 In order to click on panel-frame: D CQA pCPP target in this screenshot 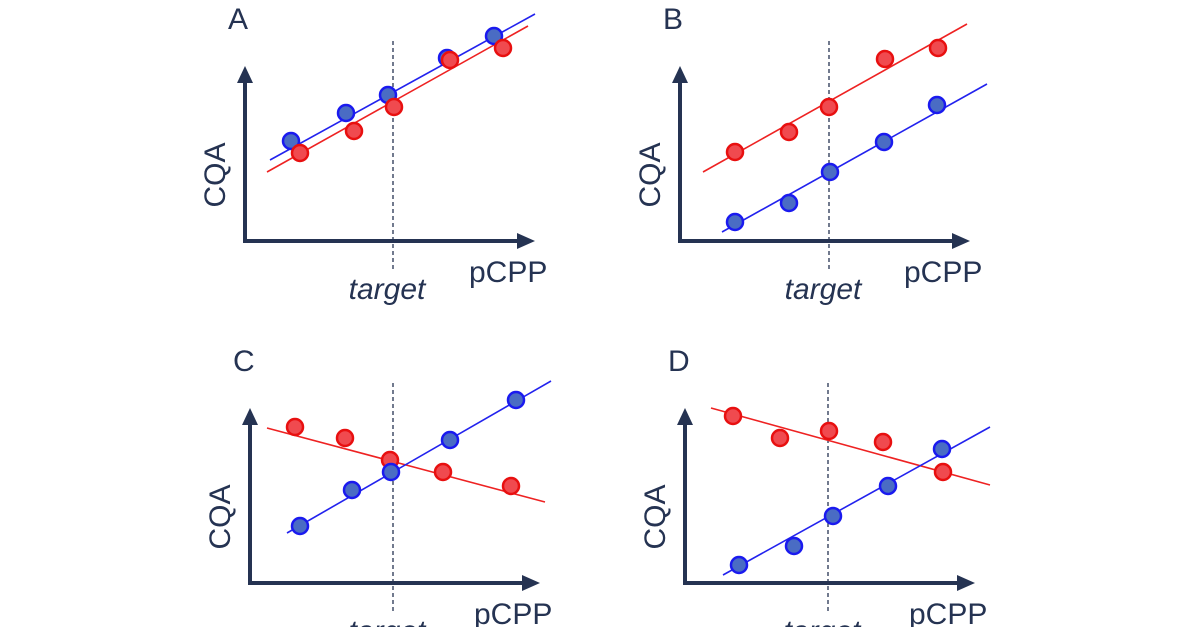, I will do `click(813, 486)`.